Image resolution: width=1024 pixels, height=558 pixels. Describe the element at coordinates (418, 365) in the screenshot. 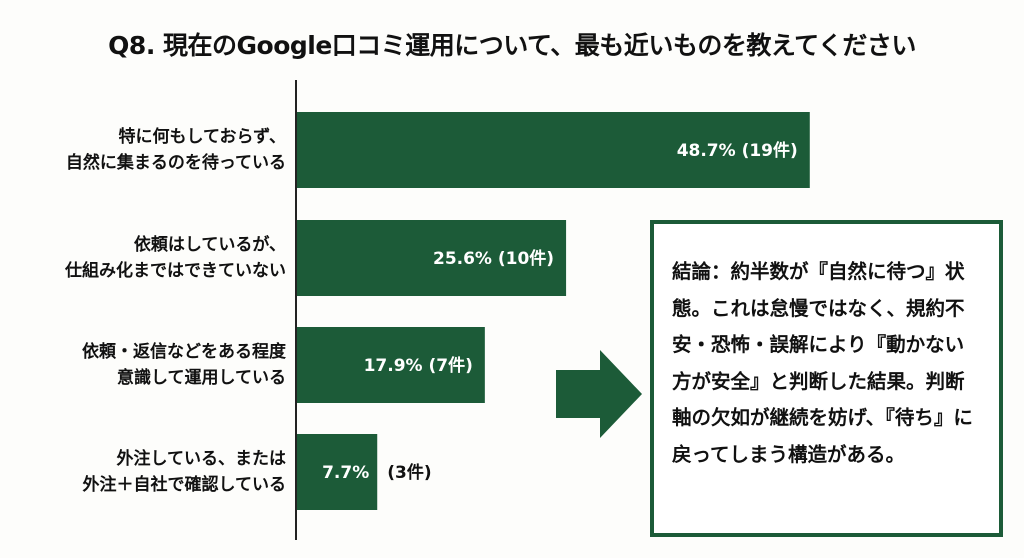

I see `data-label: 17.9% (7件)` at that location.